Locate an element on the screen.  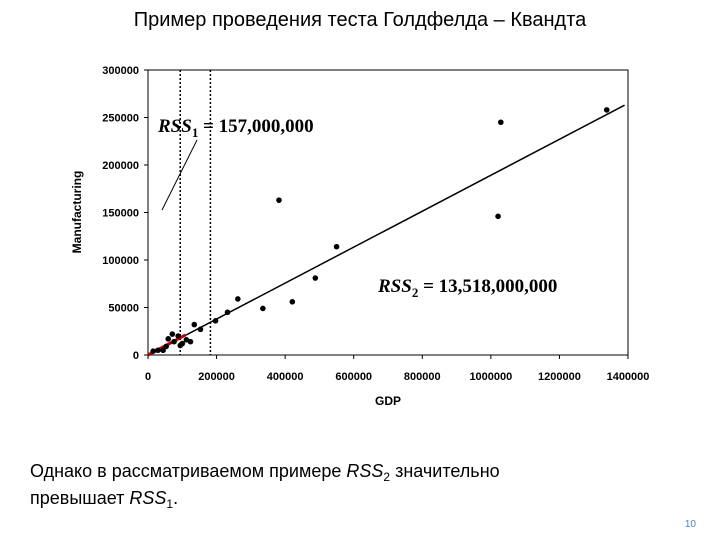
y-axis-label: Manufacturing is located at coordinates (77, 212).